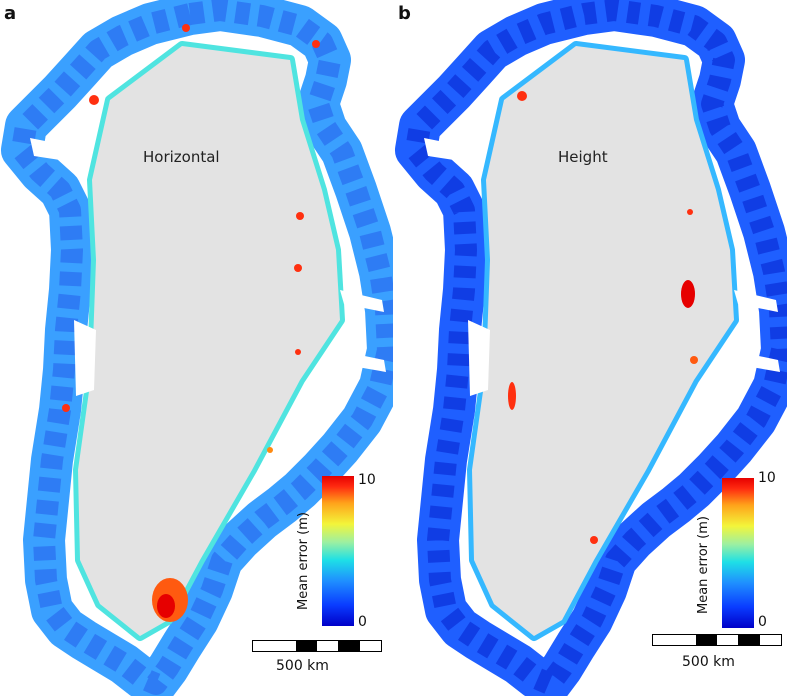 The height and width of the screenshot is (696, 787). I want to click on panel-letter: a, so click(10, 13).